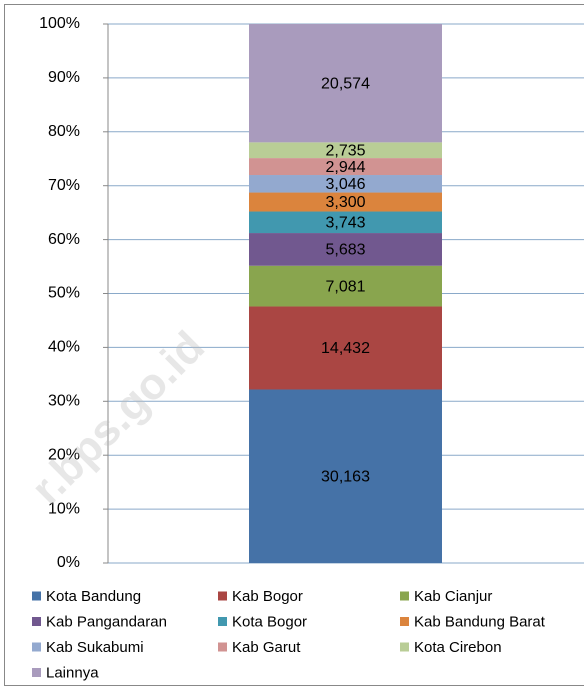 The height and width of the screenshot is (690, 584). Describe the element at coordinates (106, 621) in the screenshot. I see `legend-label: Kab Pangandaran` at that location.